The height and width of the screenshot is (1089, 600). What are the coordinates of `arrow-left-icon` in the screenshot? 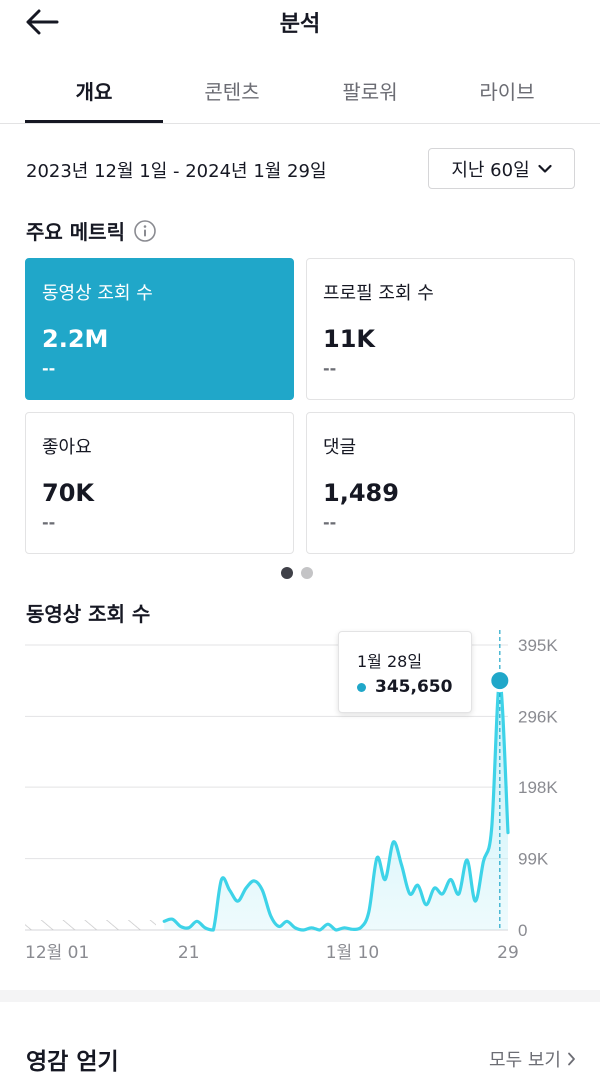 It's located at (42, 22).